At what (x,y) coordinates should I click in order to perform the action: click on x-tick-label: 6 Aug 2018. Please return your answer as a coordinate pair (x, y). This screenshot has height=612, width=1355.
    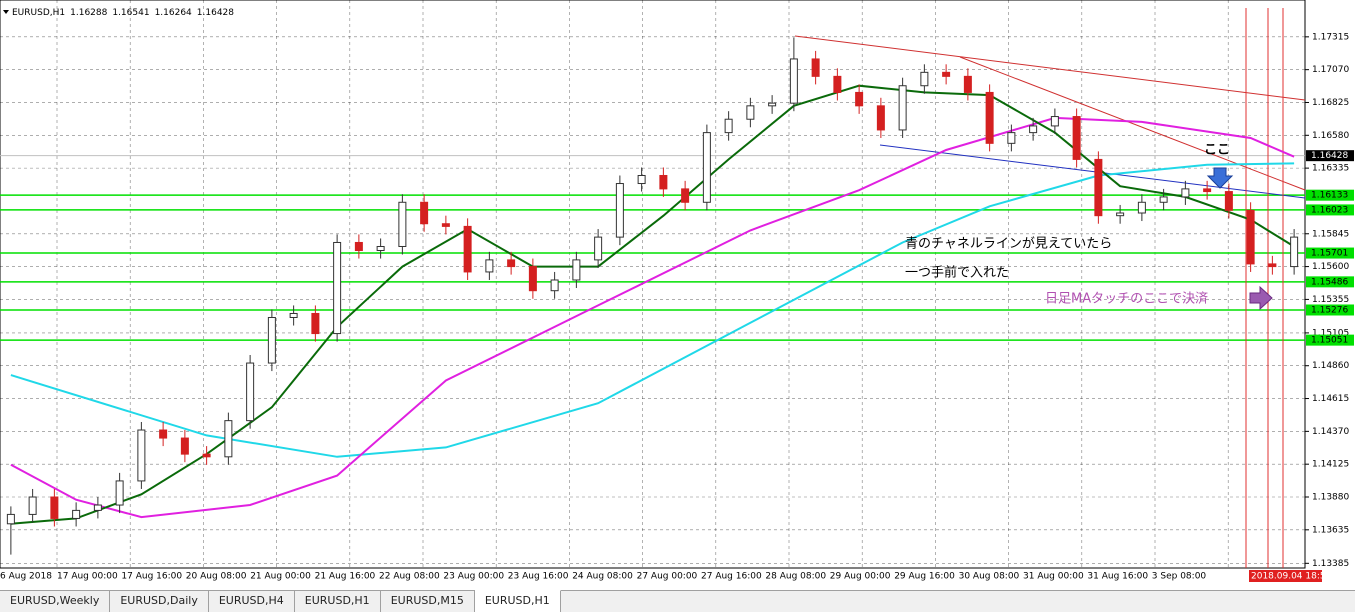
    Looking at the image, I should click on (26, 577).